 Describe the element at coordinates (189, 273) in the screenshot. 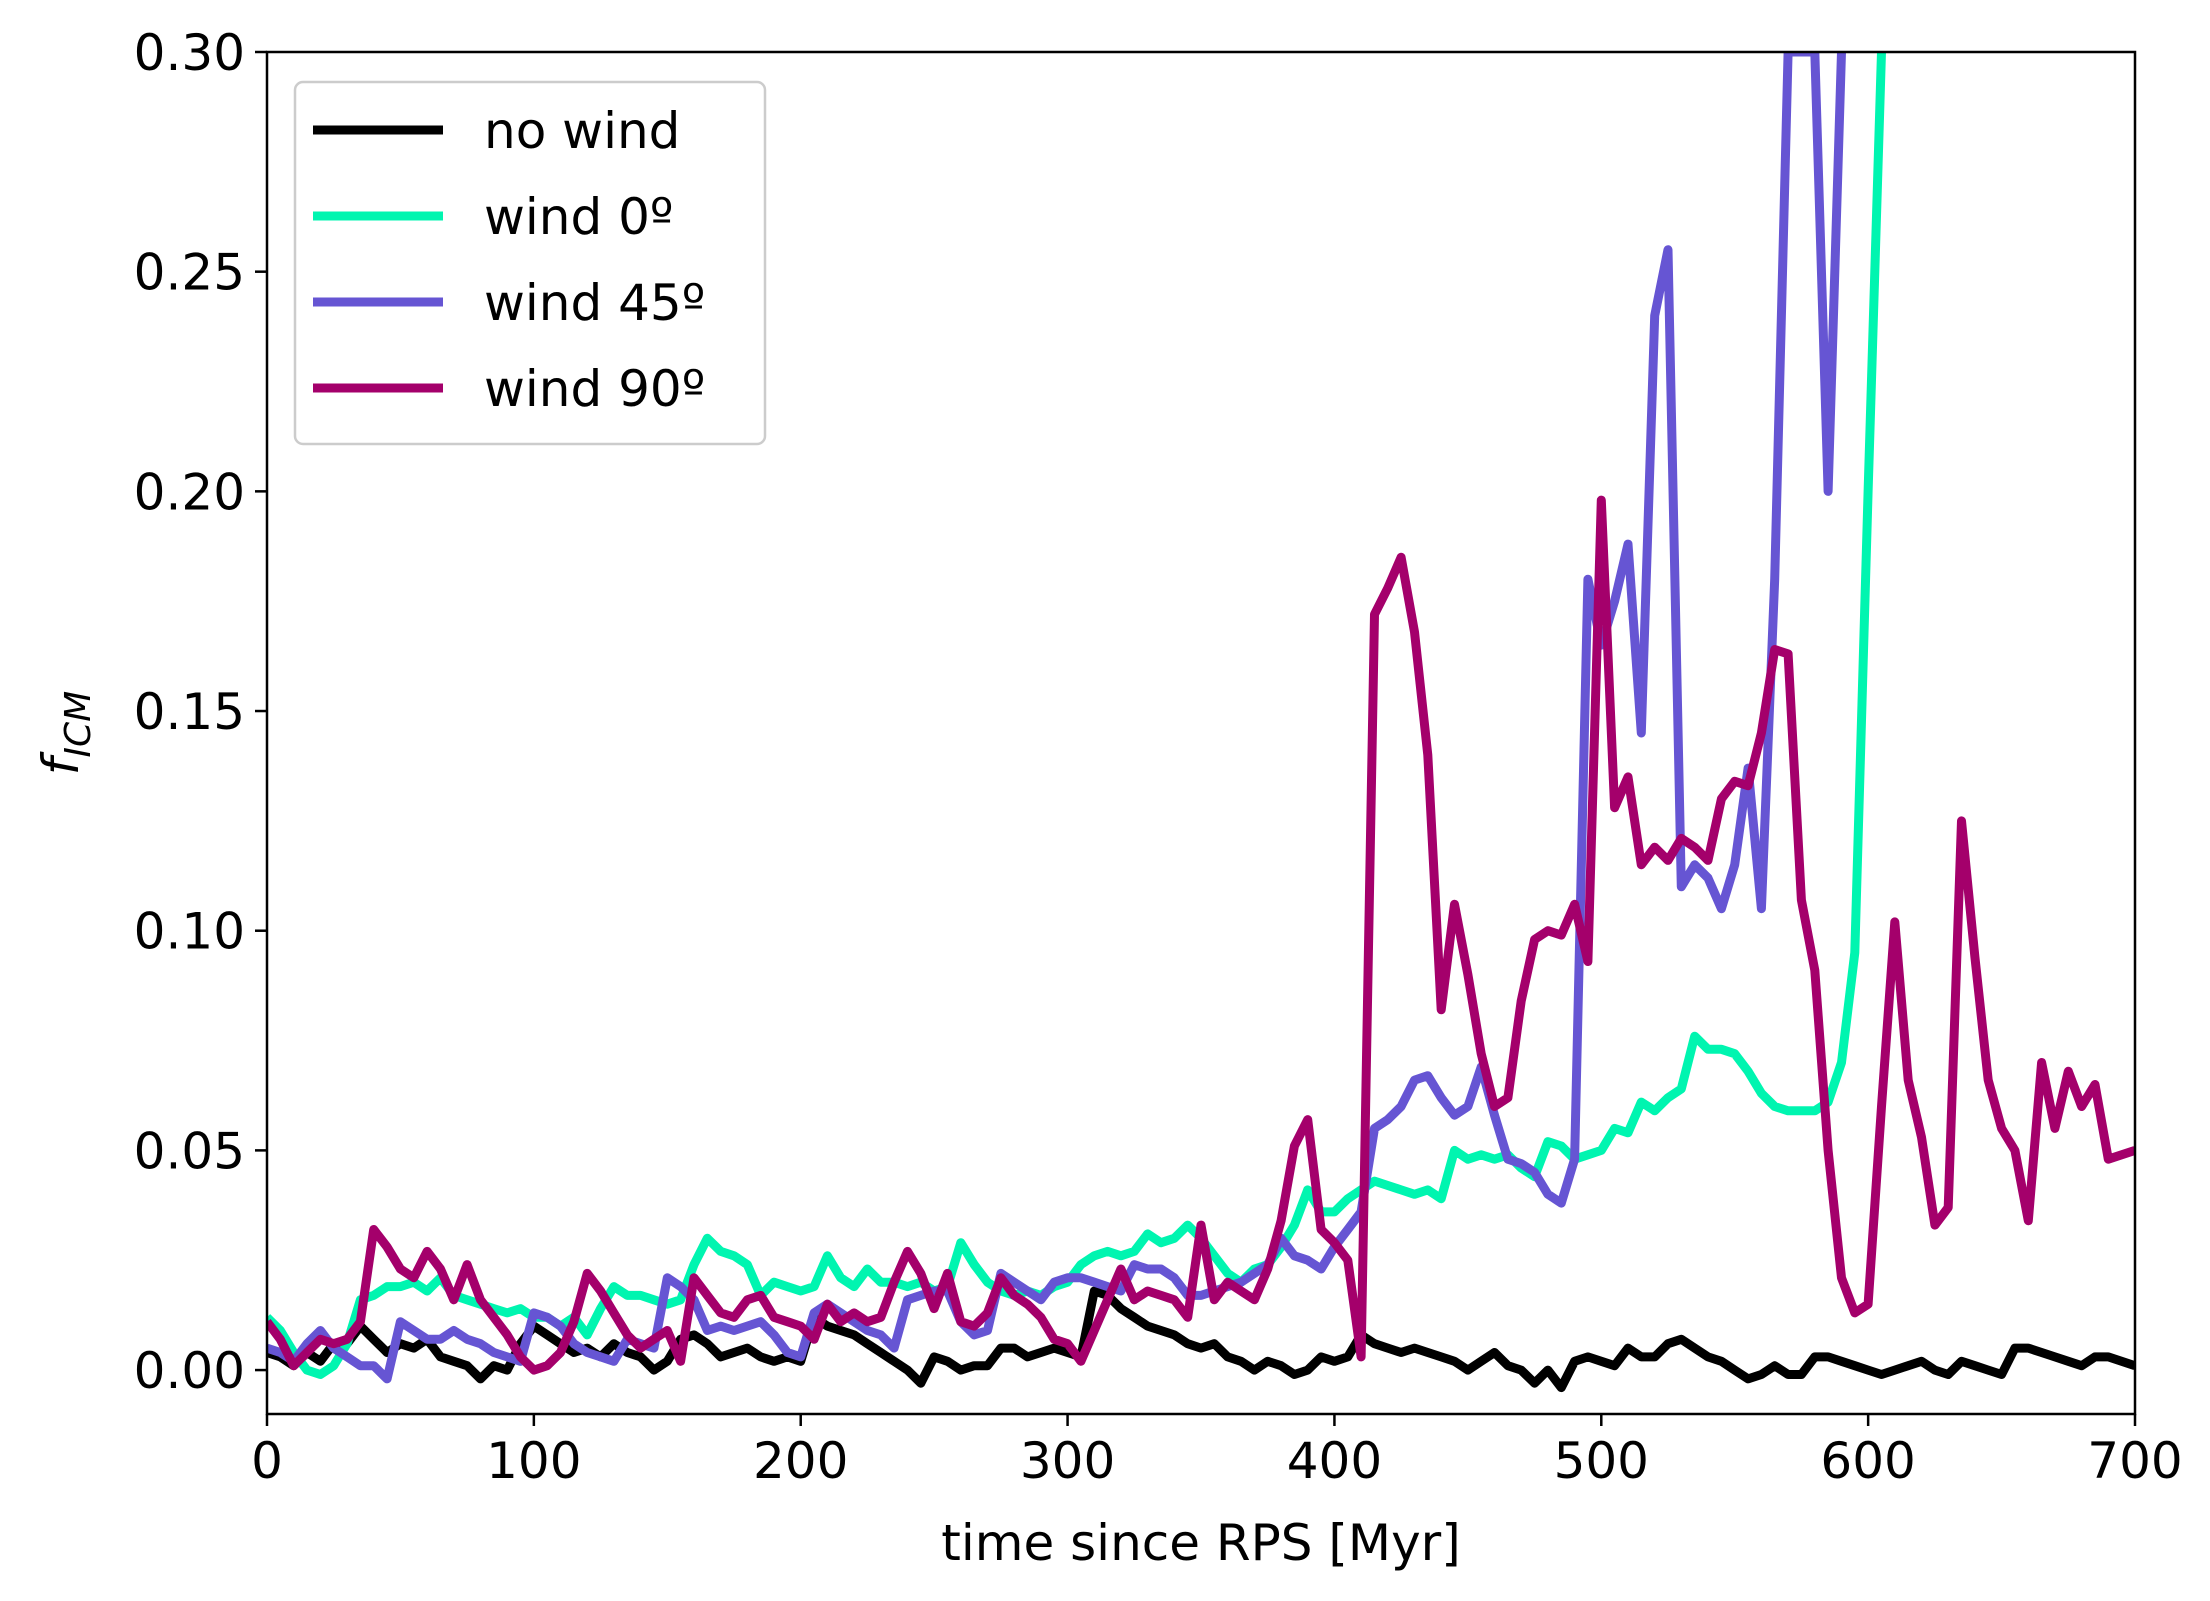

I see `y-tick-label: 0.25` at that location.